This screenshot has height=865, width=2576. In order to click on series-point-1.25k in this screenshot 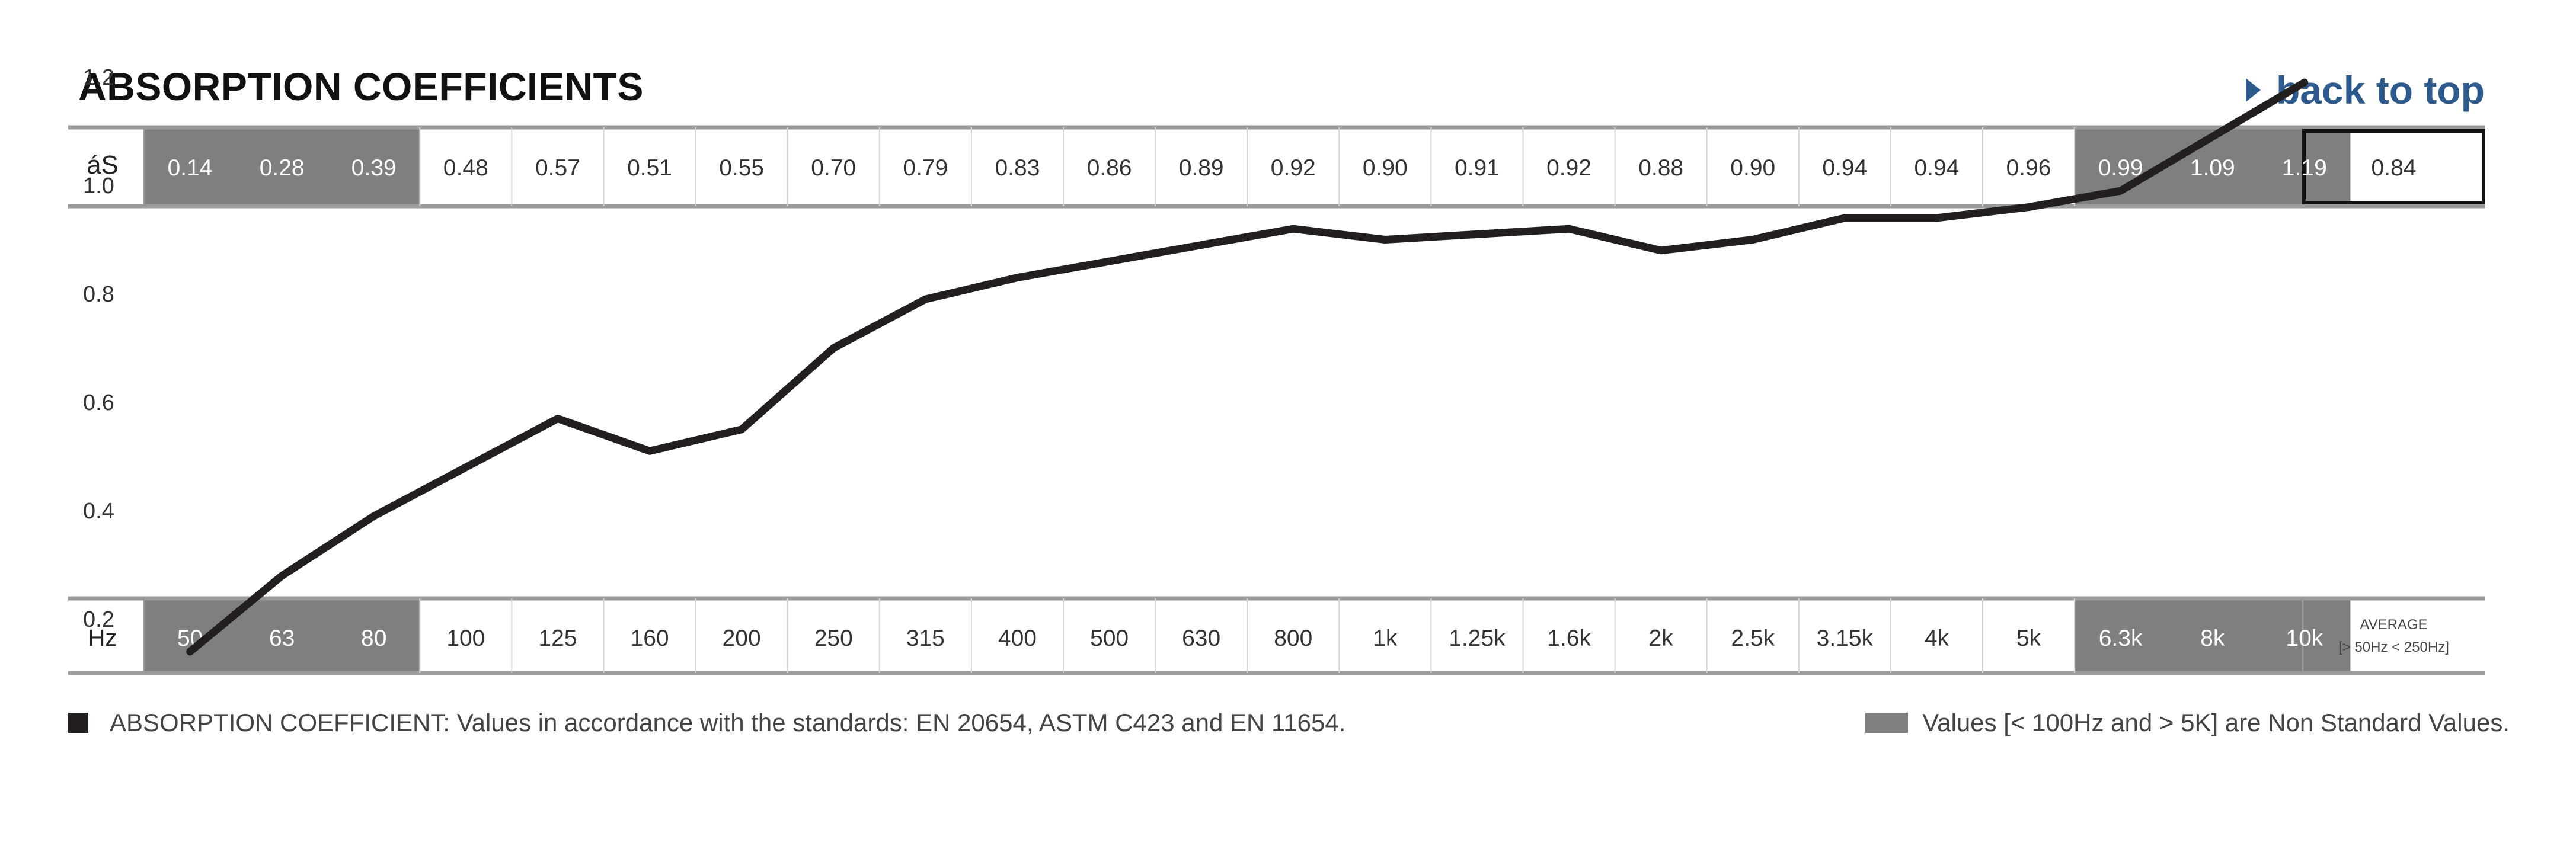, I will do `click(1477, 234)`.